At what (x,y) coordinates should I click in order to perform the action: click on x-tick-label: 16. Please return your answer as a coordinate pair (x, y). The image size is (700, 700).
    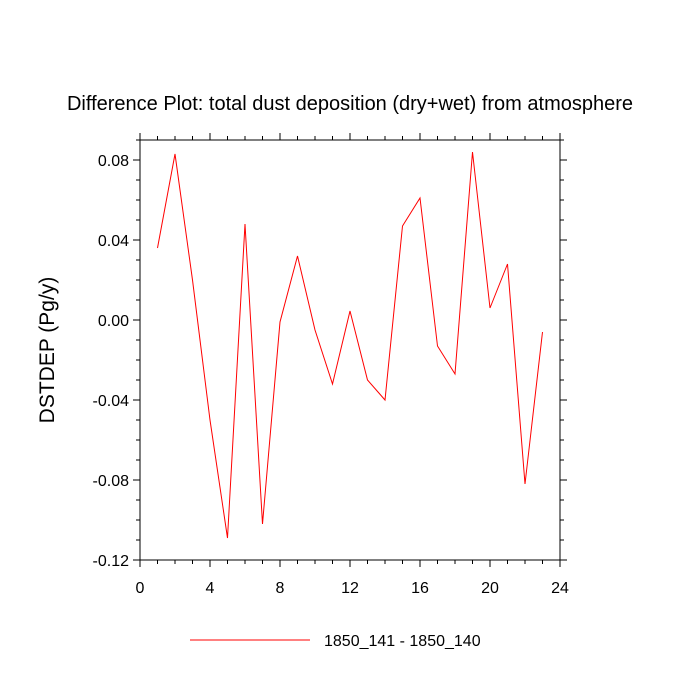
    Looking at the image, I should click on (420, 588).